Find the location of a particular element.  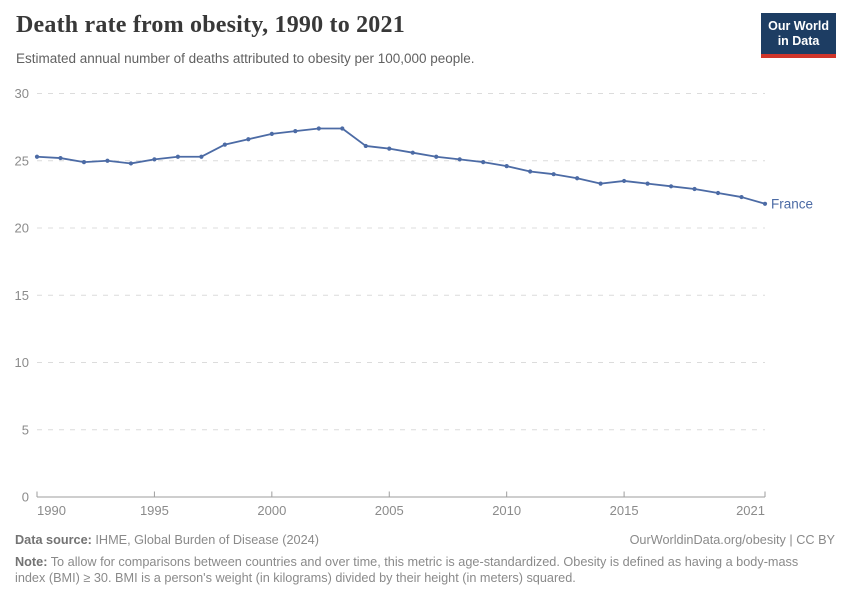

x-tick-label: 1995 is located at coordinates (154, 510).